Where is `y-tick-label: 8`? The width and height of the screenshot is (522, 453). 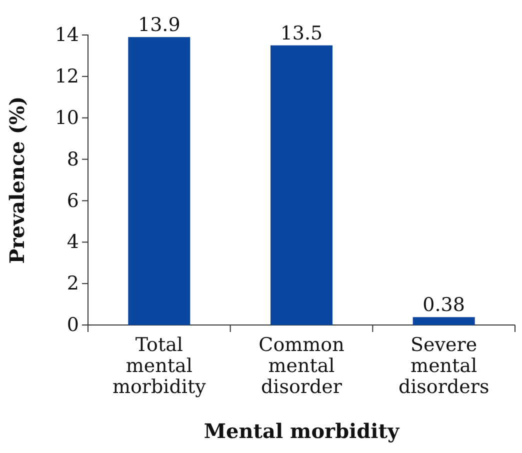
y-tick-label: 8 is located at coordinates (72, 159).